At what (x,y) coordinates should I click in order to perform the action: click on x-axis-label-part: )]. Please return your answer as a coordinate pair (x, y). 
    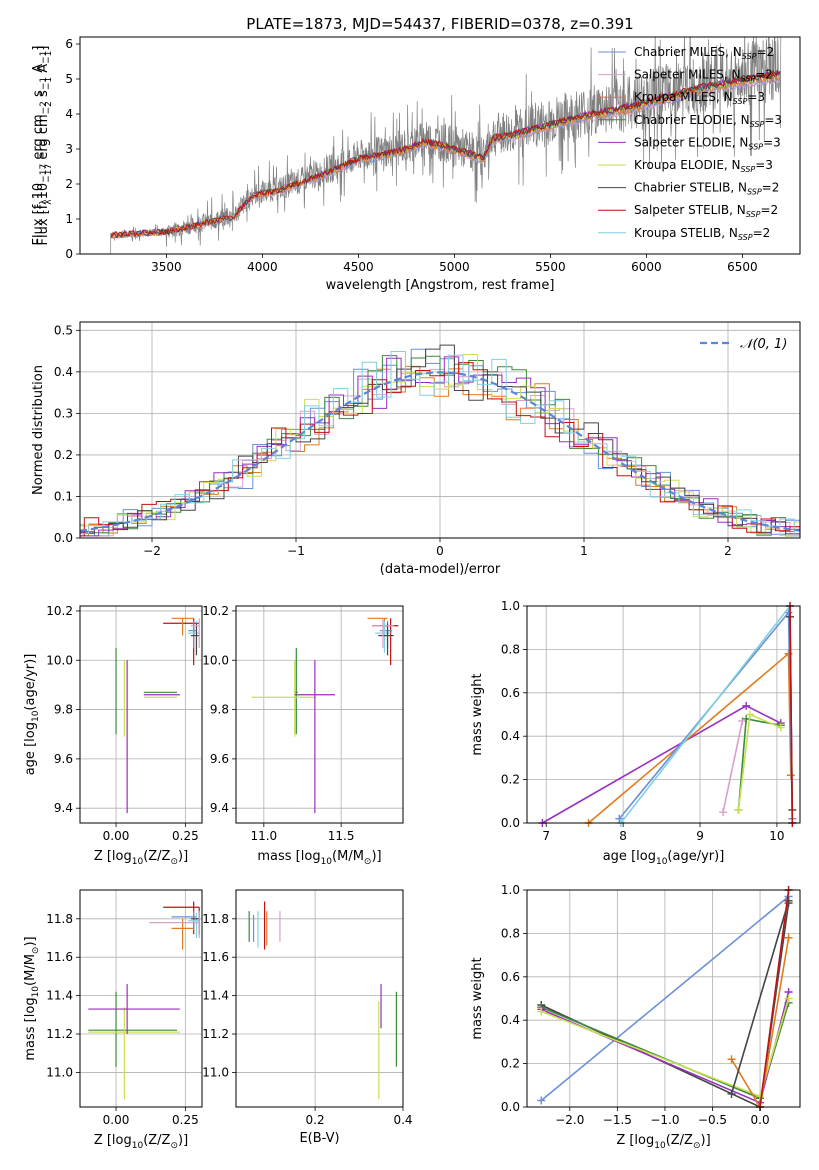
    Looking at the image, I should click on (376, 856).